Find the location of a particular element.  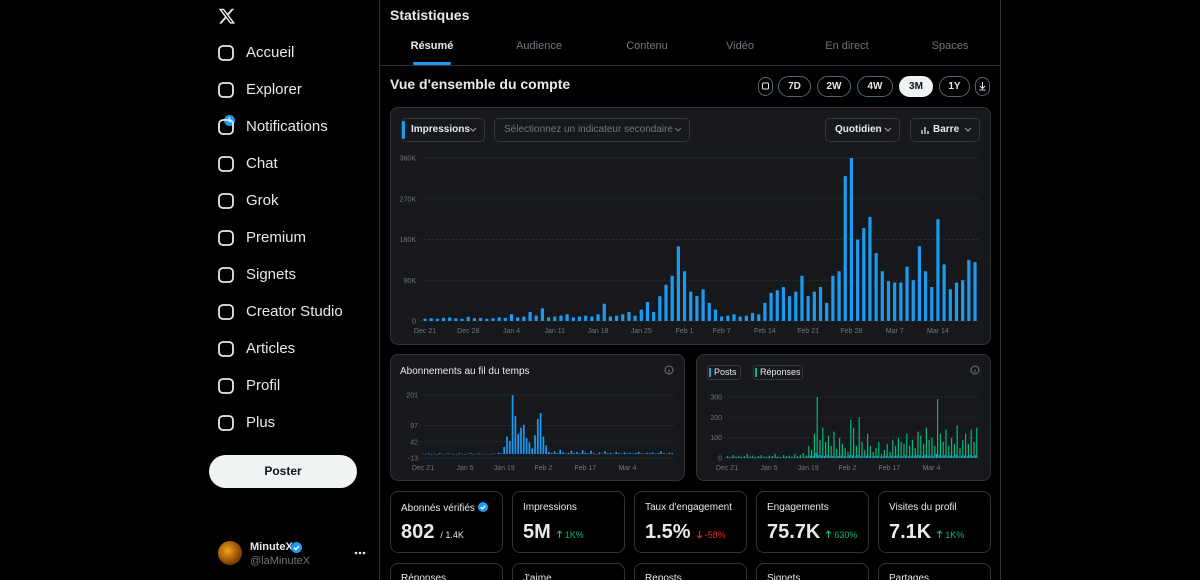

tab: En direct is located at coordinates (847, 46).